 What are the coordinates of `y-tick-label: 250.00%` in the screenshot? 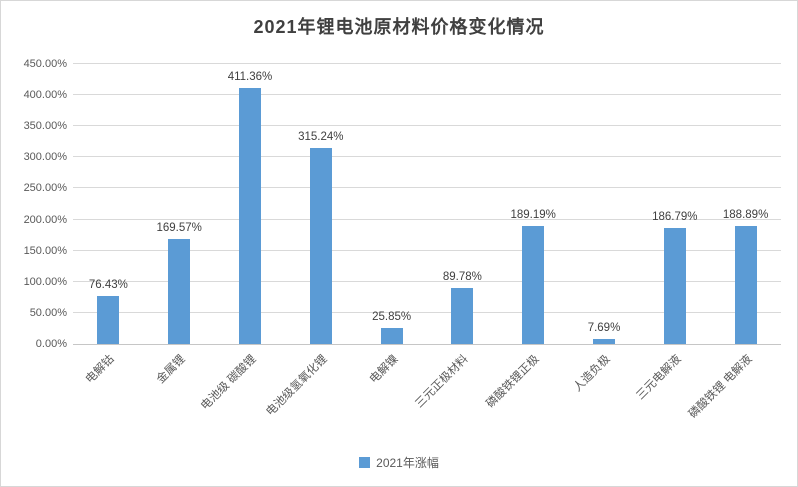 It's located at (45, 188).